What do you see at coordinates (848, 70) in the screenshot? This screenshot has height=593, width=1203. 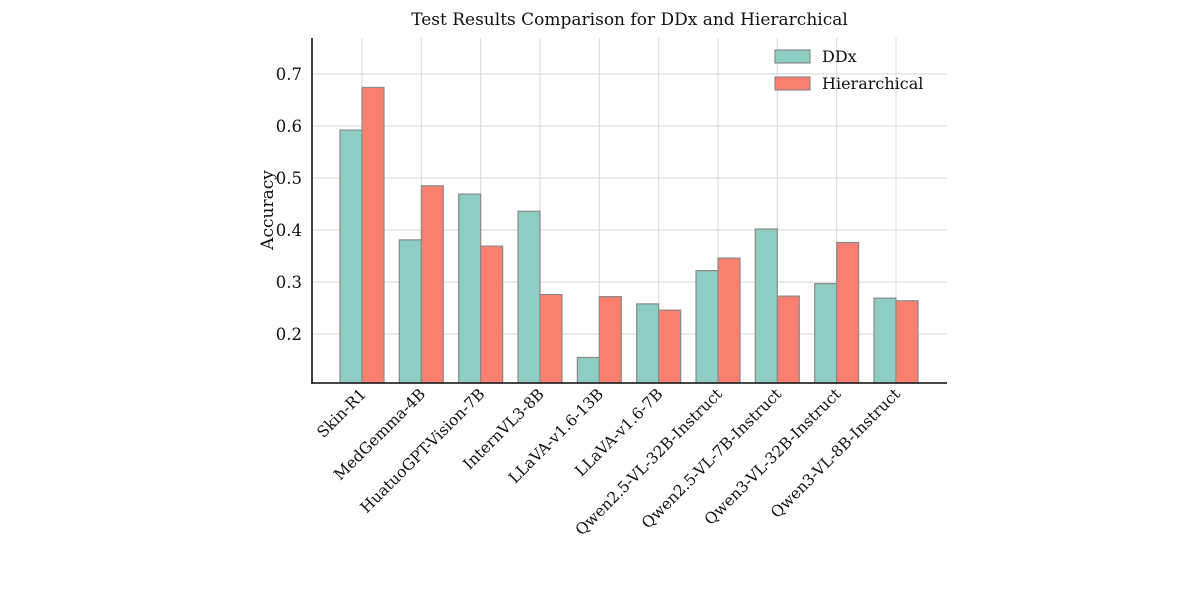 I see `legend: DDx Hierarchical` at bounding box center [848, 70].